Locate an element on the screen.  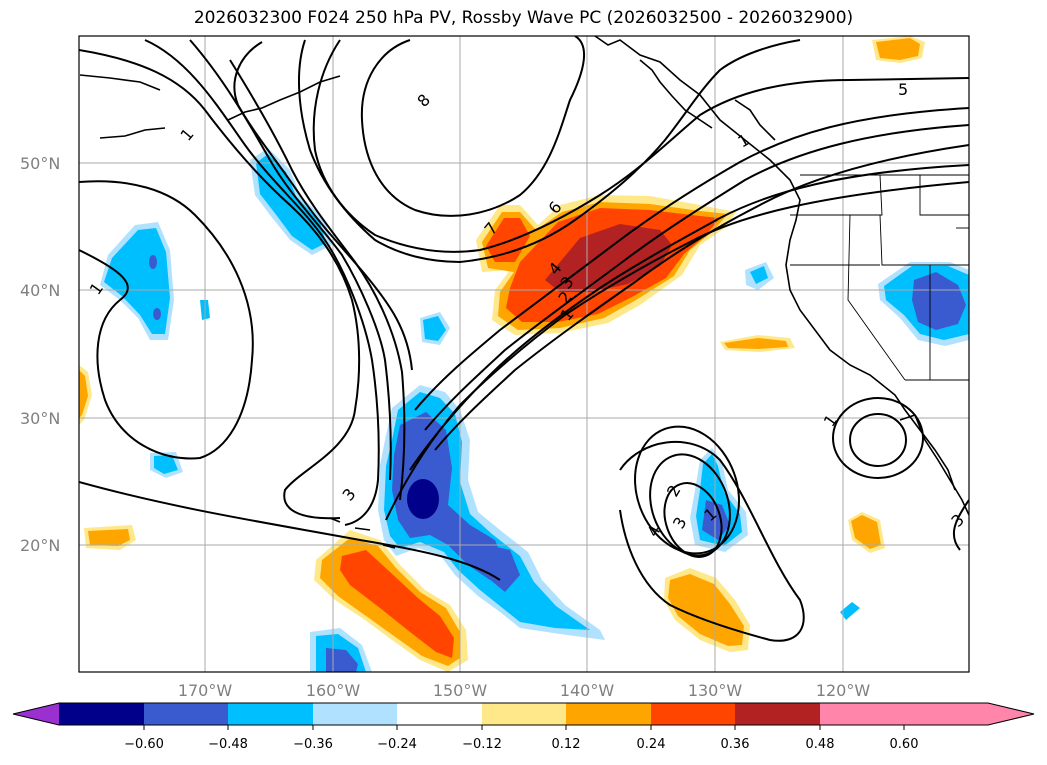
colorbar-tick-label: 0.48 is located at coordinates (820, 744).